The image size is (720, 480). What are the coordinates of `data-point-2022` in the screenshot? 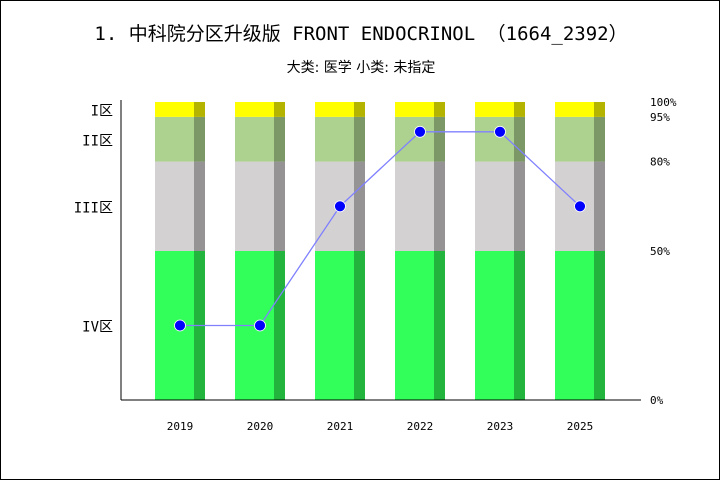 It's located at (420, 131).